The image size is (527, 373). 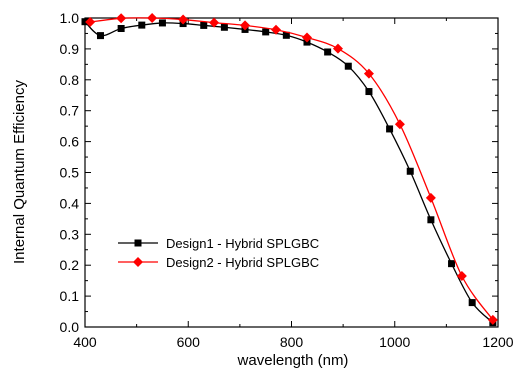 I want to click on x-tick-label: 1000, so click(x=394, y=342).